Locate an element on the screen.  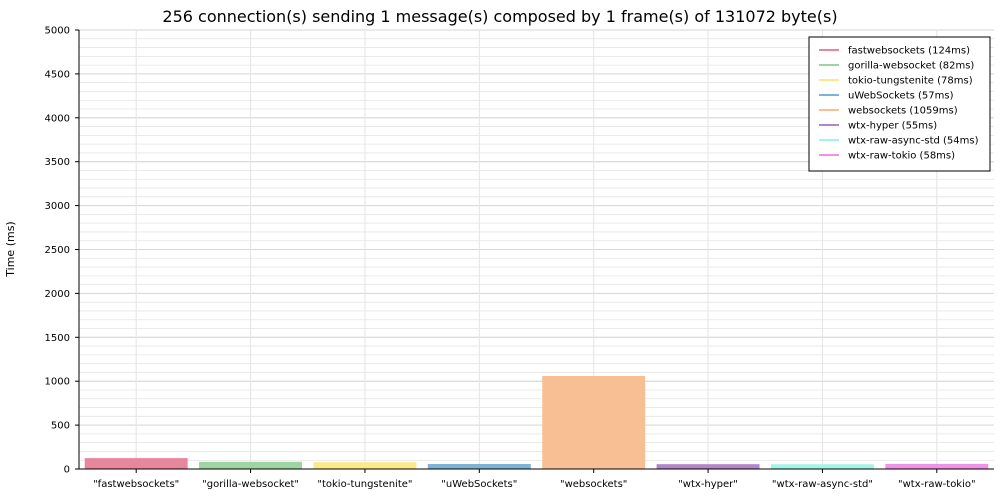
y-tick-label: 3000 is located at coordinates (57, 206).